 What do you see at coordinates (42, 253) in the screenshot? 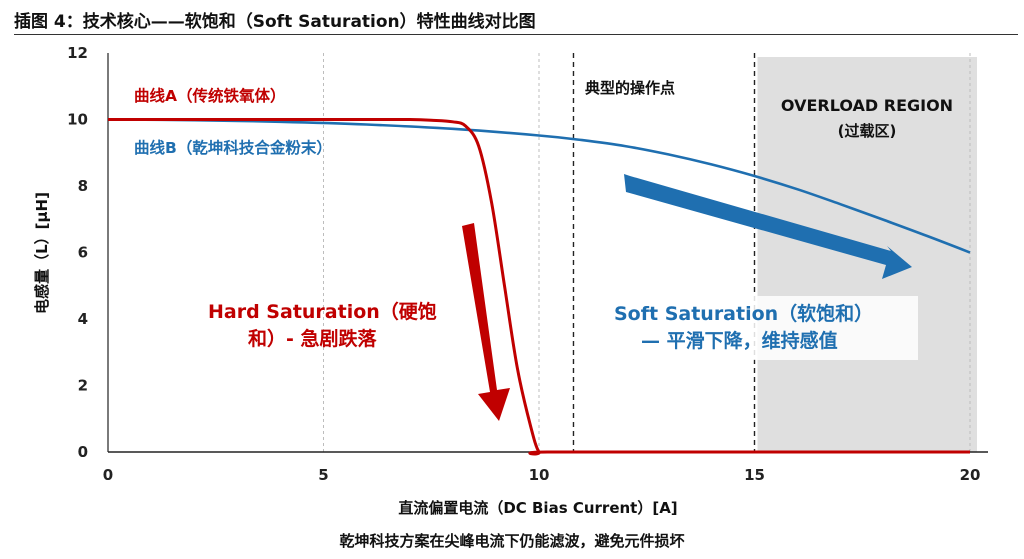
I see `y-axis-label: 电感量（L）[μH]` at bounding box center [42, 253].